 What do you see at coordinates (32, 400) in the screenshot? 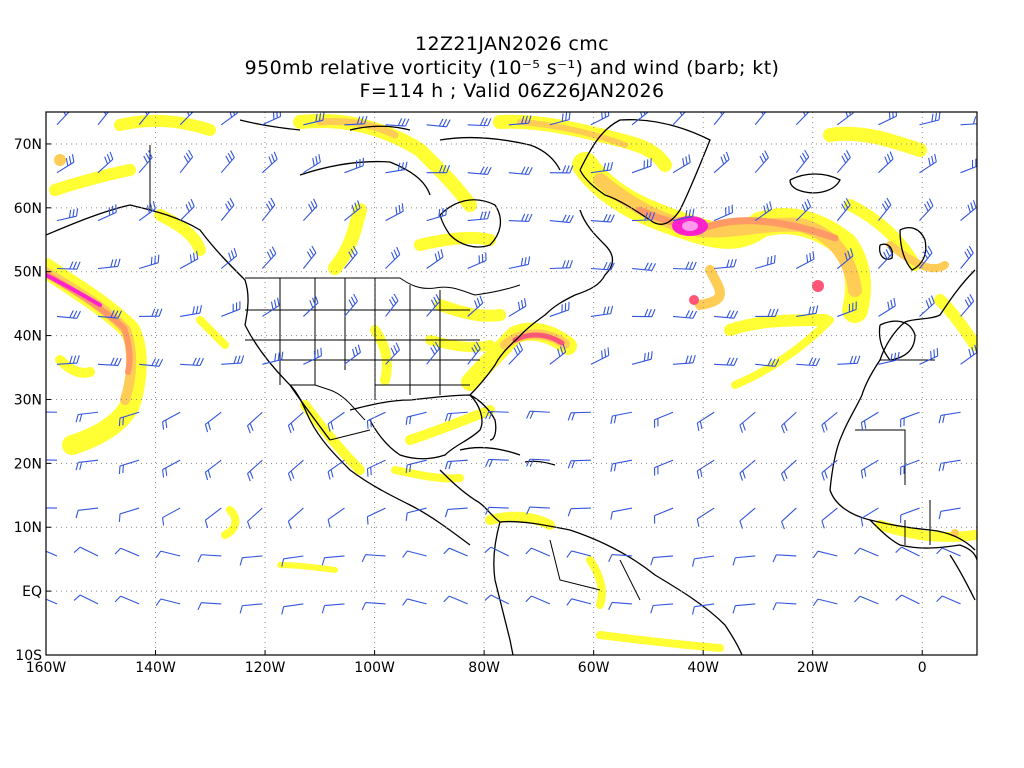
I see `latitude-tick-labels: 70N 60N 50N 40N 30N 20N 10N EQ 10S` at bounding box center [32, 400].